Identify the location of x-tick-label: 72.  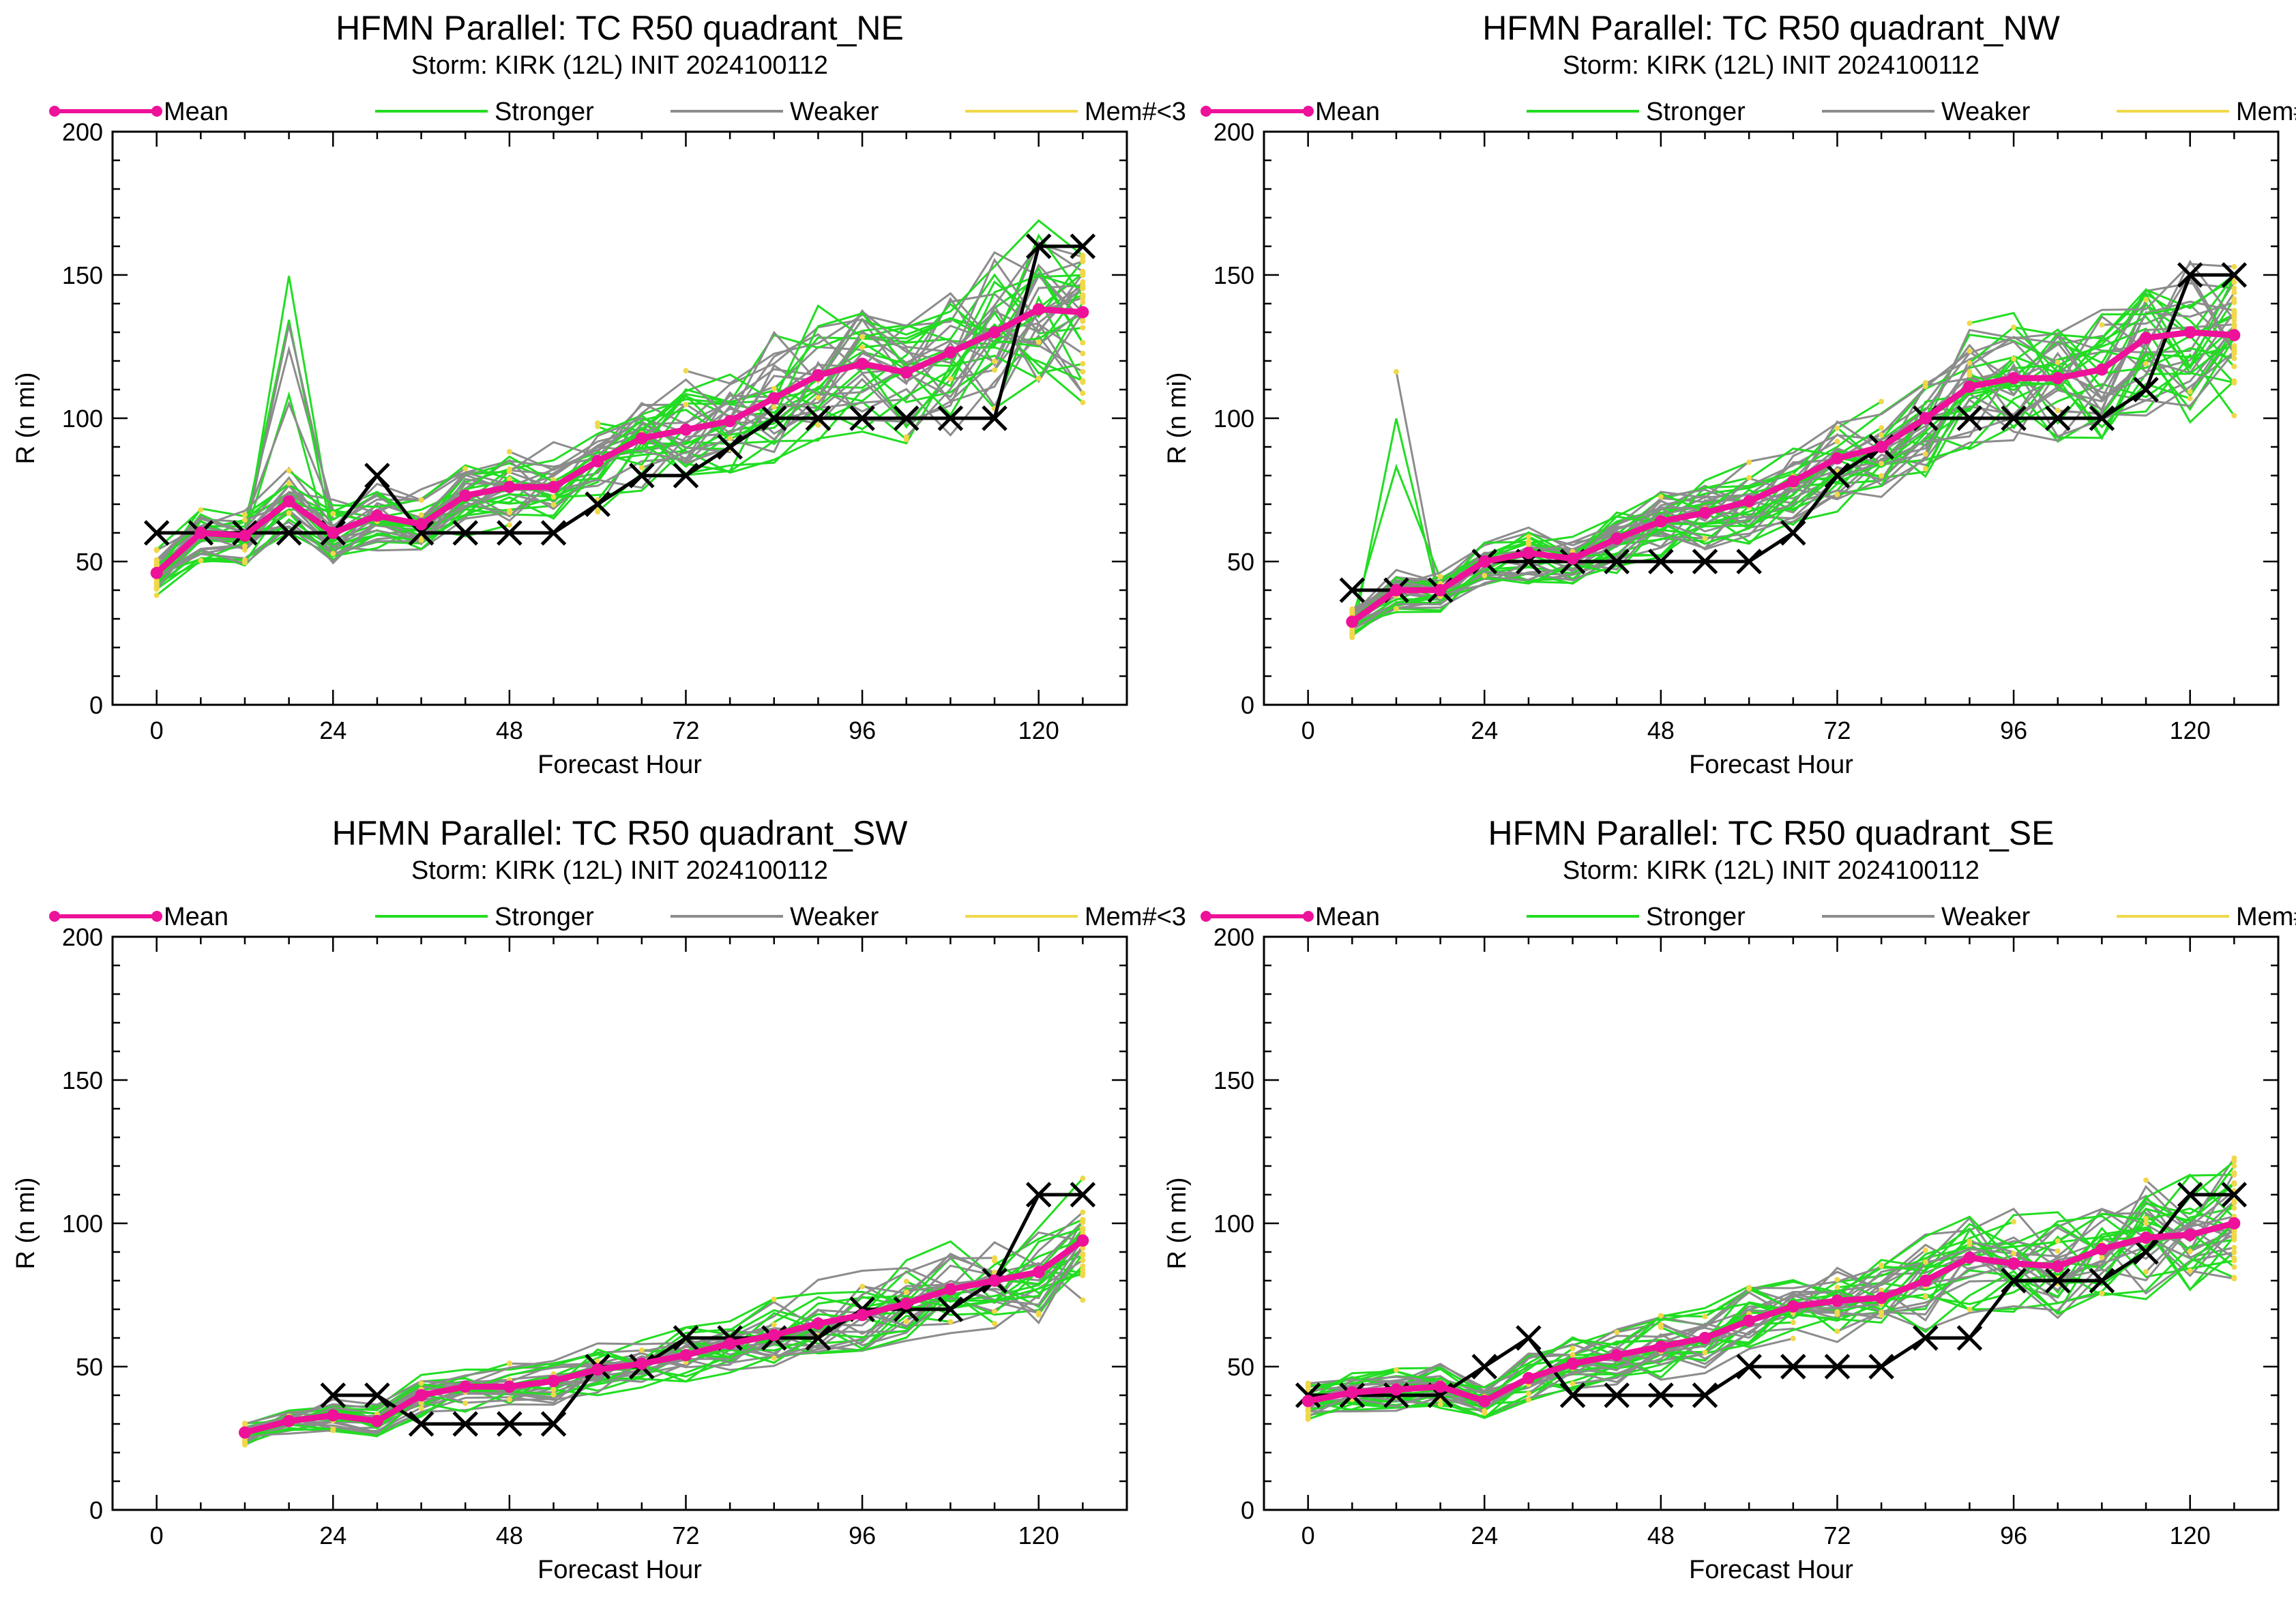
(685, 730).